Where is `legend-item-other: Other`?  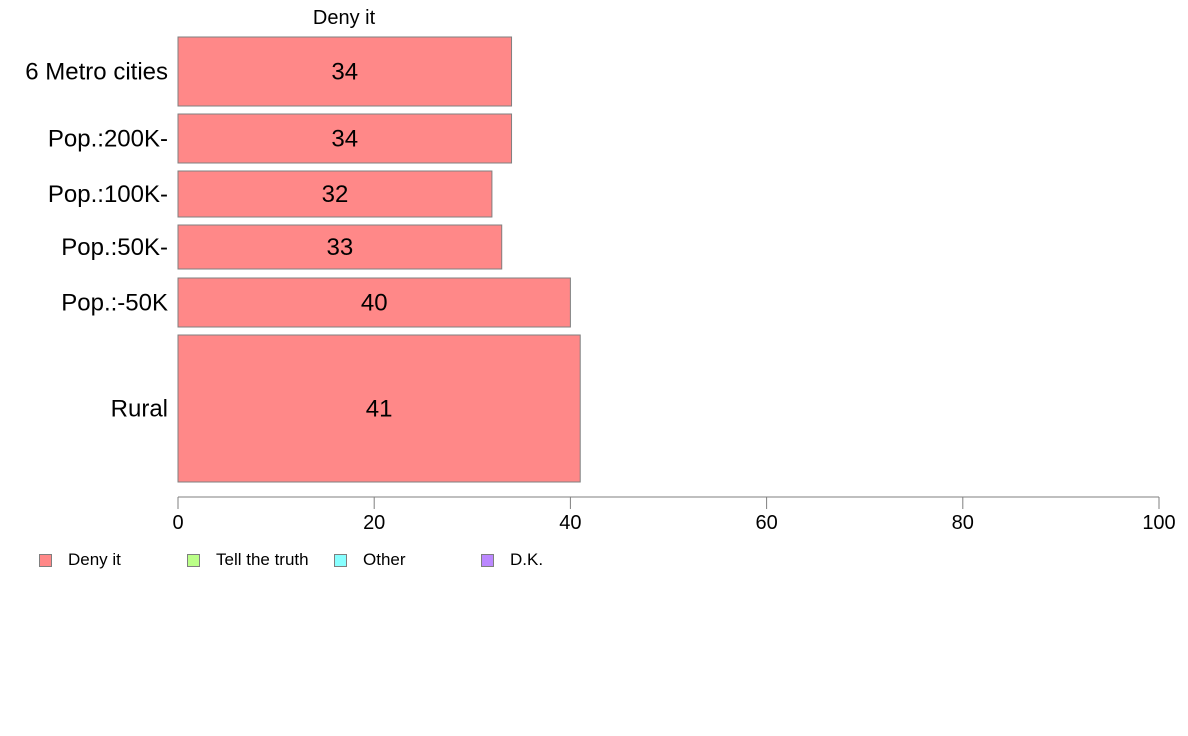 legend-item-other: Other is located at coordinates (370, 560).